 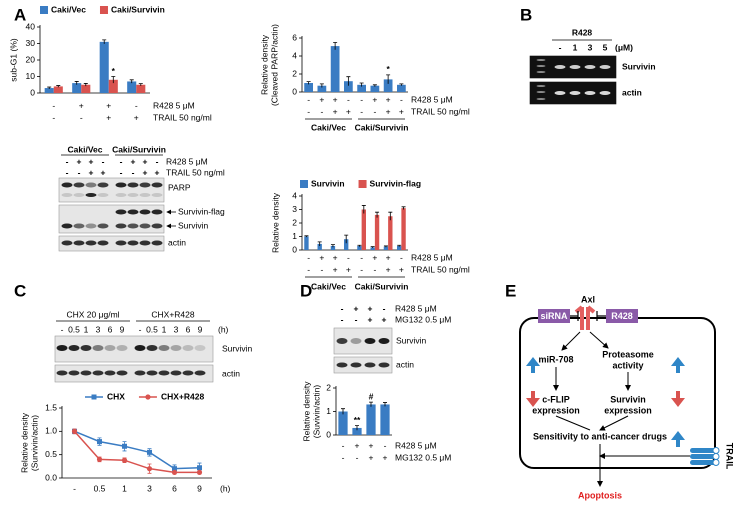 What do you see at coordinates (51, 454) in the screenshot?
I see `y-tick-label: 0.5` at bounding box center [51, 454].